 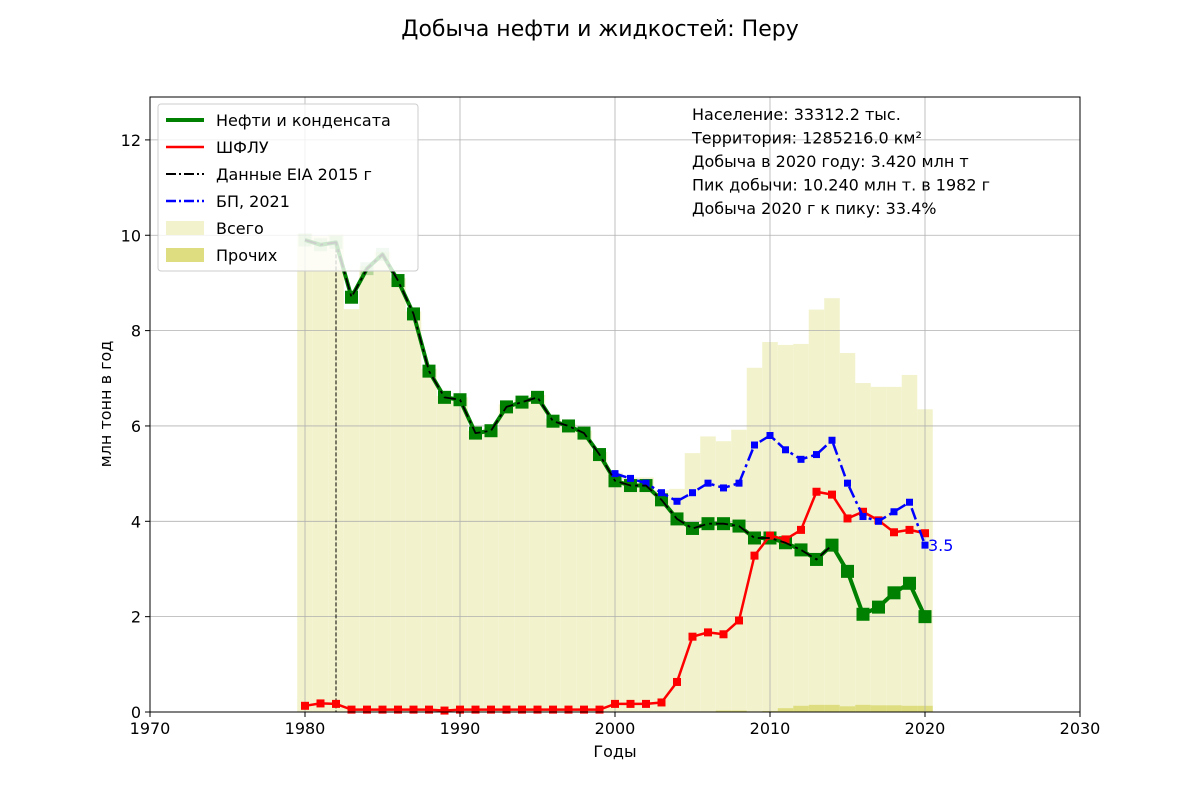 I want to click on legend-label: Всего, so click(x=240, y=228).